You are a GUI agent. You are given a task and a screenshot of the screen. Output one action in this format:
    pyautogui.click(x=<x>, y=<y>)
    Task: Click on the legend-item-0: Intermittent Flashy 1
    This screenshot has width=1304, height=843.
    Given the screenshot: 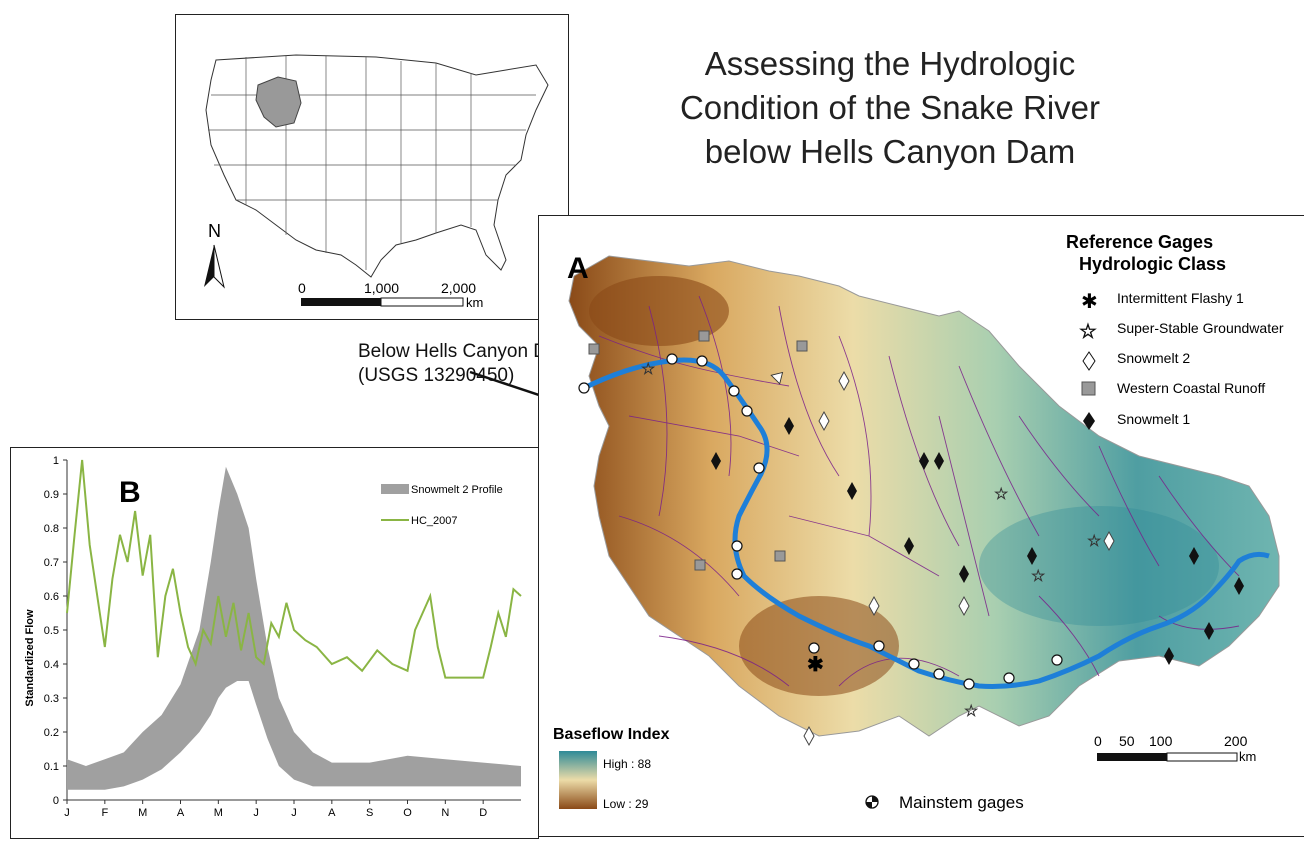 What is the action you would take?
    pyautogui.click(x=1180, y=298)
    